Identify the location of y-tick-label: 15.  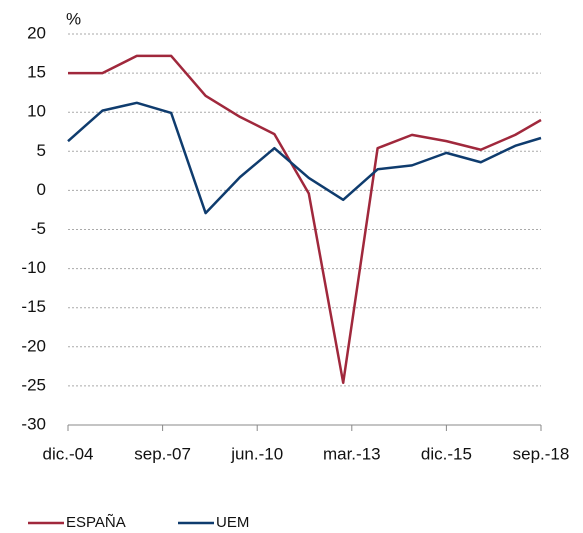
(36, 72).